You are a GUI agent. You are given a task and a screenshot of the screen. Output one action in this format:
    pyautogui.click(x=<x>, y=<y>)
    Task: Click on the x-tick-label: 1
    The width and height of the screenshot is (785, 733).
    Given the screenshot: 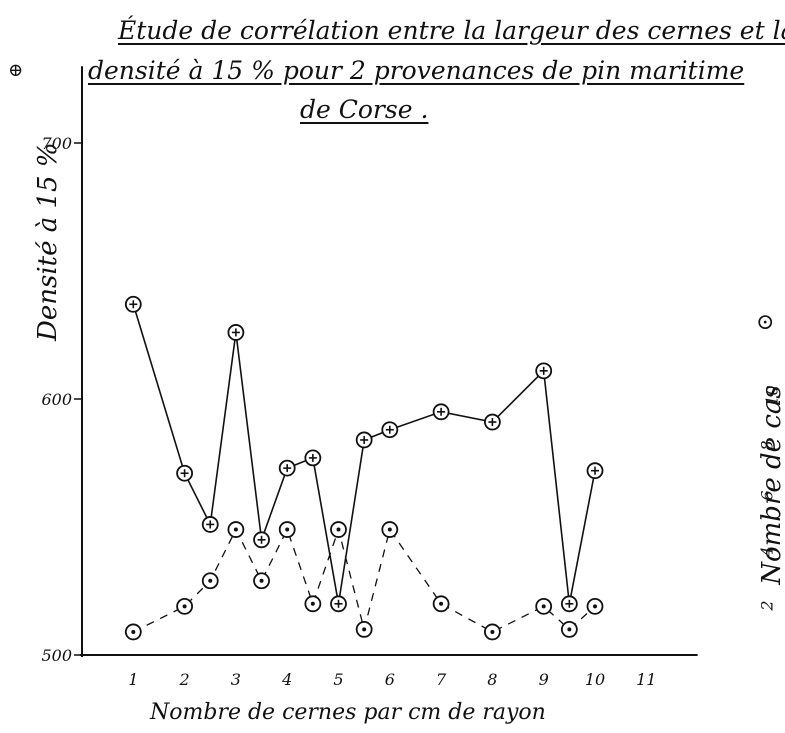 What is the action you would take?
    pyautogui.click(x=133, y=679)
    